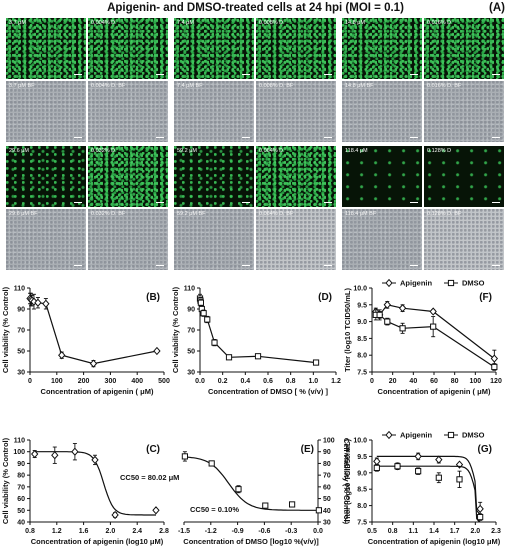 Image resolution: width=511 pixels, height=550 pixels. I want to click on x-tick-label: 0.6, so click(268, 381).